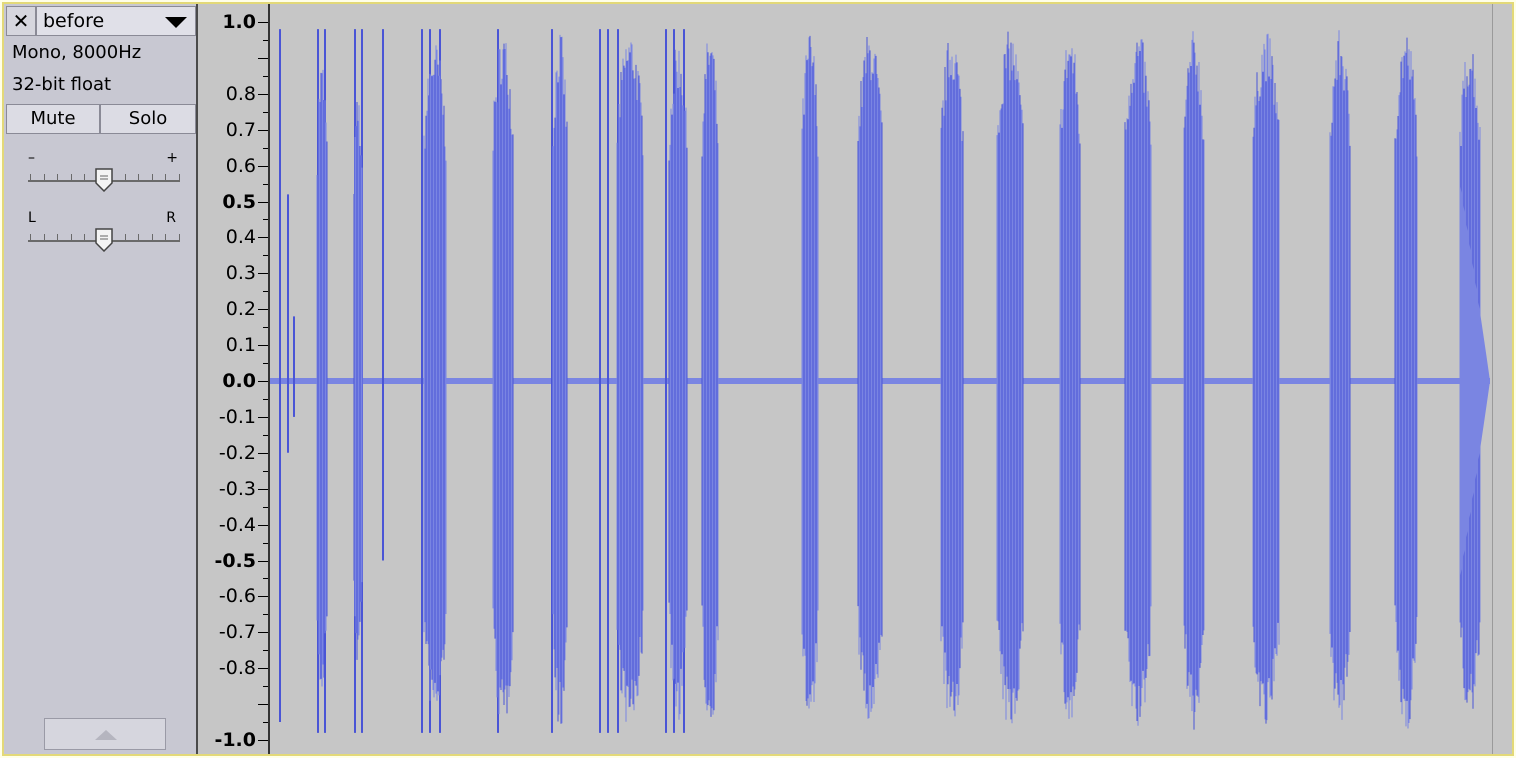 Image resolution: width=1516 pixels, height=758 pixels. What do you see at coordinates (240, 93) in the screenshot?
I see `ruler-label: 0.8` at bounding box center [240, 93].